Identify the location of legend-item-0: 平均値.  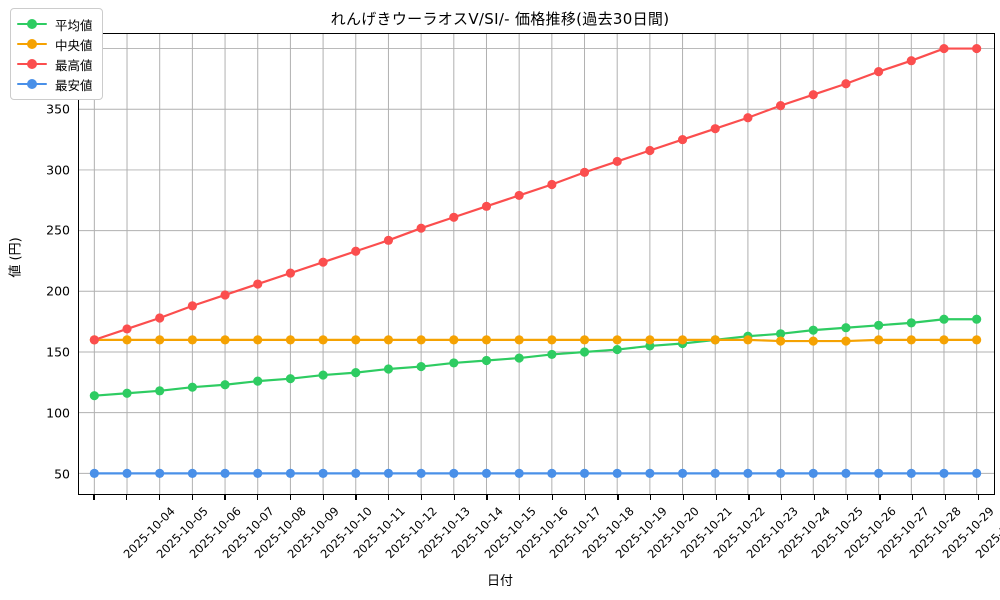
(55, 24).